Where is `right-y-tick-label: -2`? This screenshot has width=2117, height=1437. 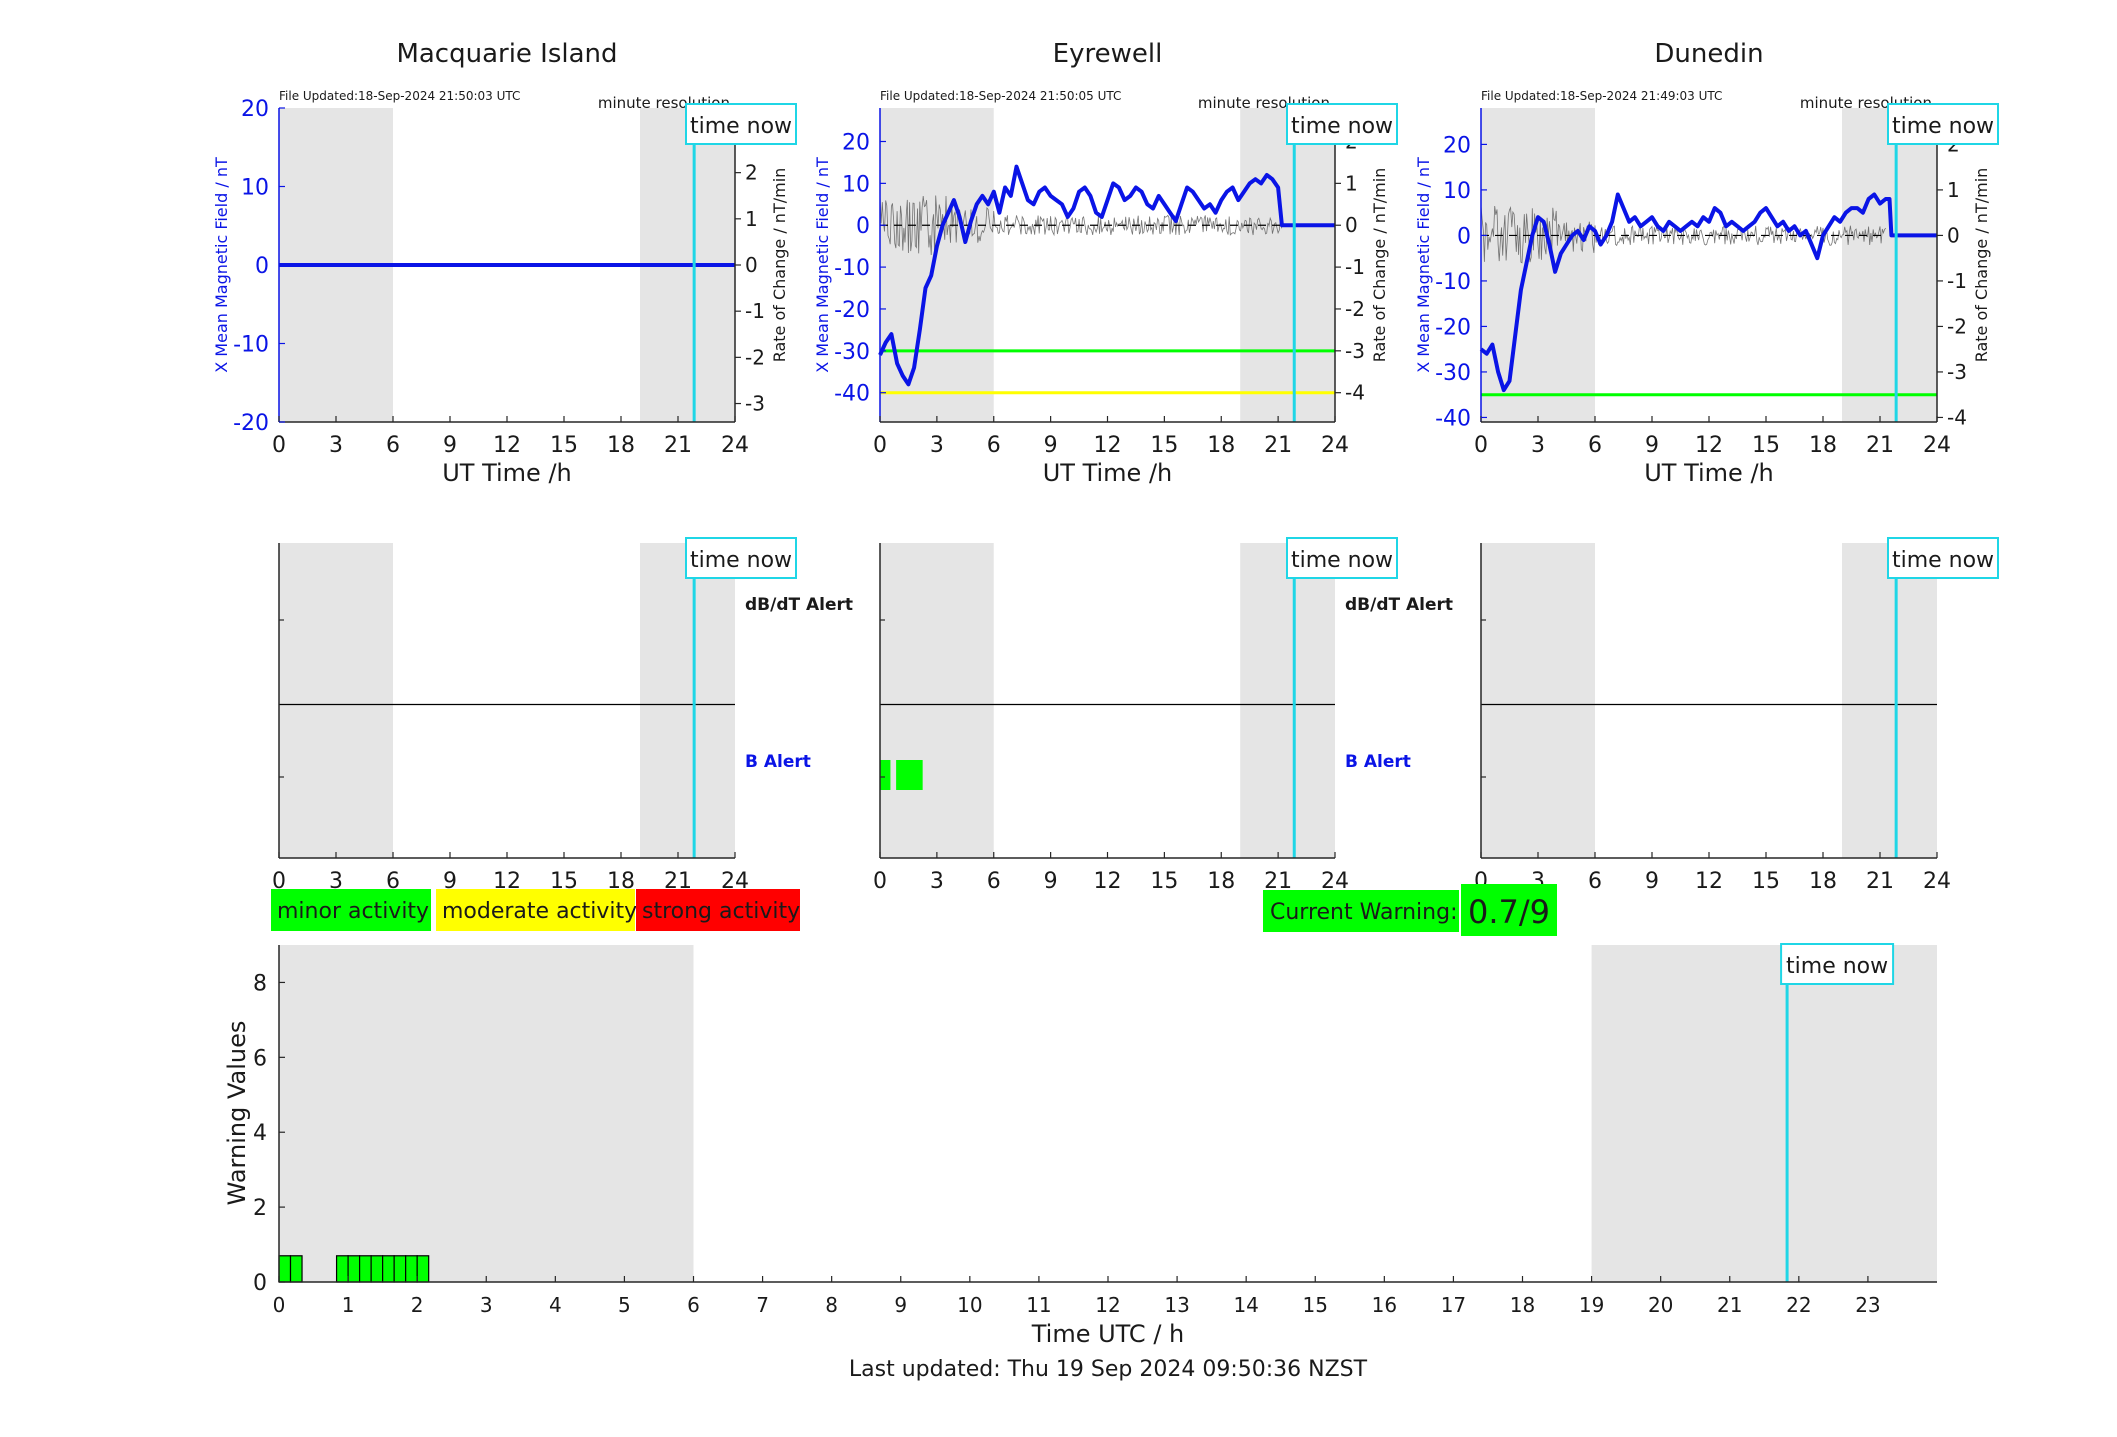
right-y-tick-label: -2 is located at coordinates (1957, 326).